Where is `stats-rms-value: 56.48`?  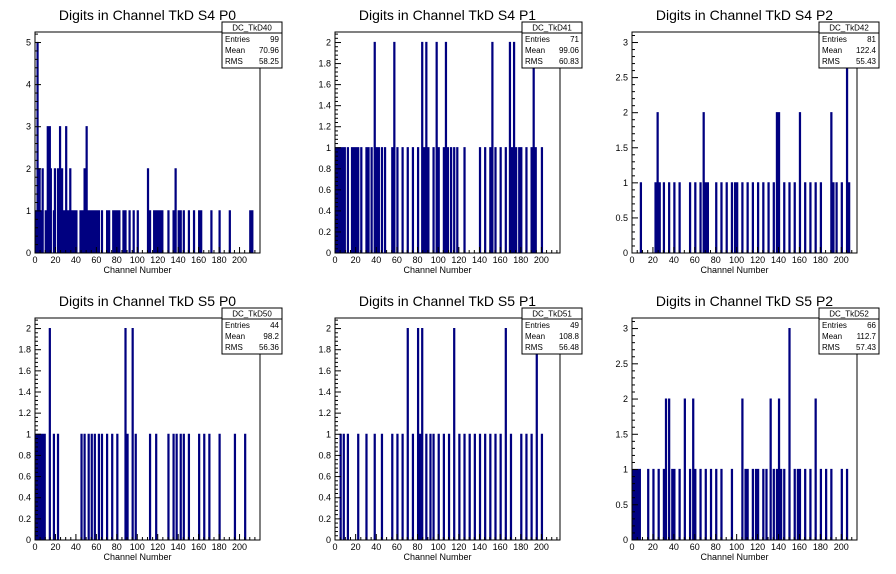
stats-rms-value: 56.48 is located at coordinates (569, 347).